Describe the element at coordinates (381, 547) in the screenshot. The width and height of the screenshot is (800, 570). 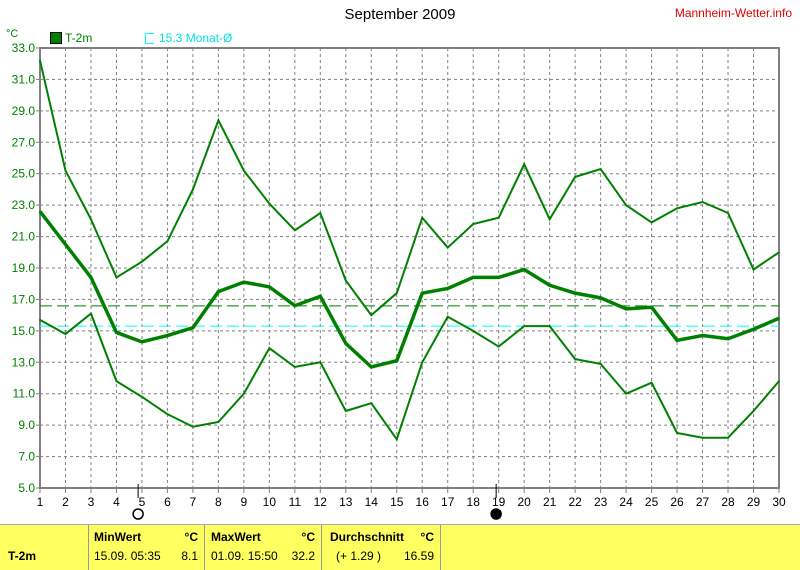
I see `avg-cell: Durchschnitt °C (+ 1.29 ) 16.59` at that location.